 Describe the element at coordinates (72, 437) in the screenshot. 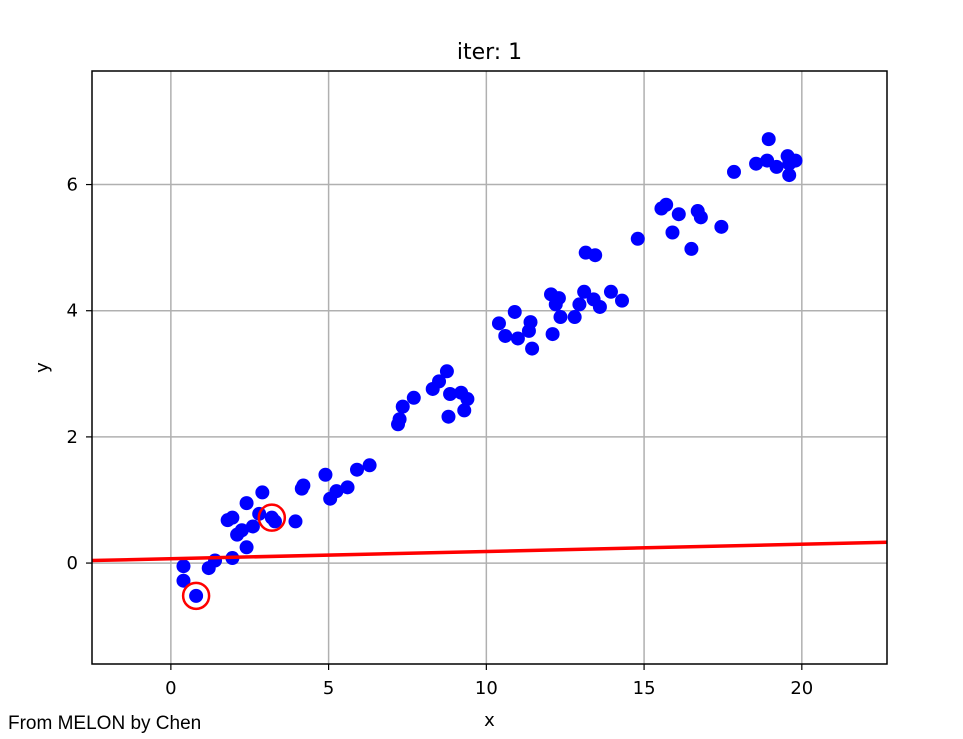

I see `y-tick-label: 2` at that location.